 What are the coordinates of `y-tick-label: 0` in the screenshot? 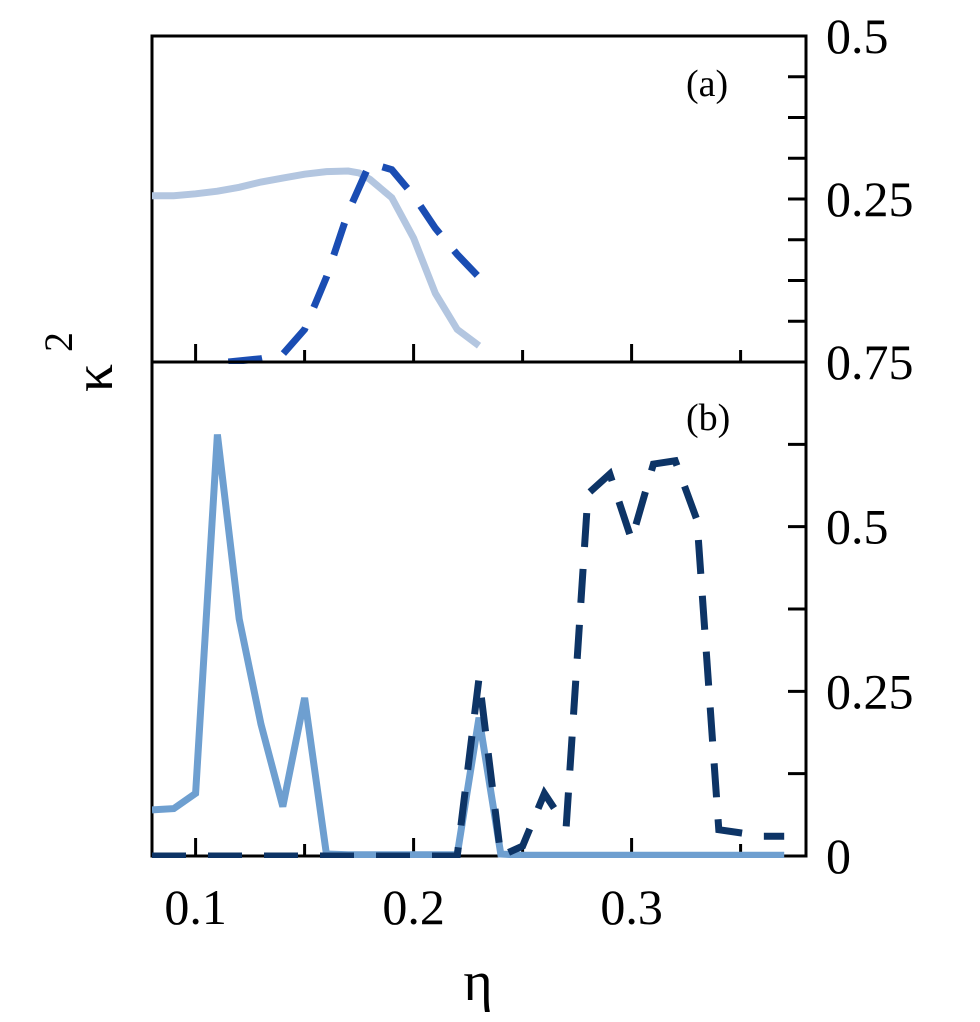 It's located at (838, 856).